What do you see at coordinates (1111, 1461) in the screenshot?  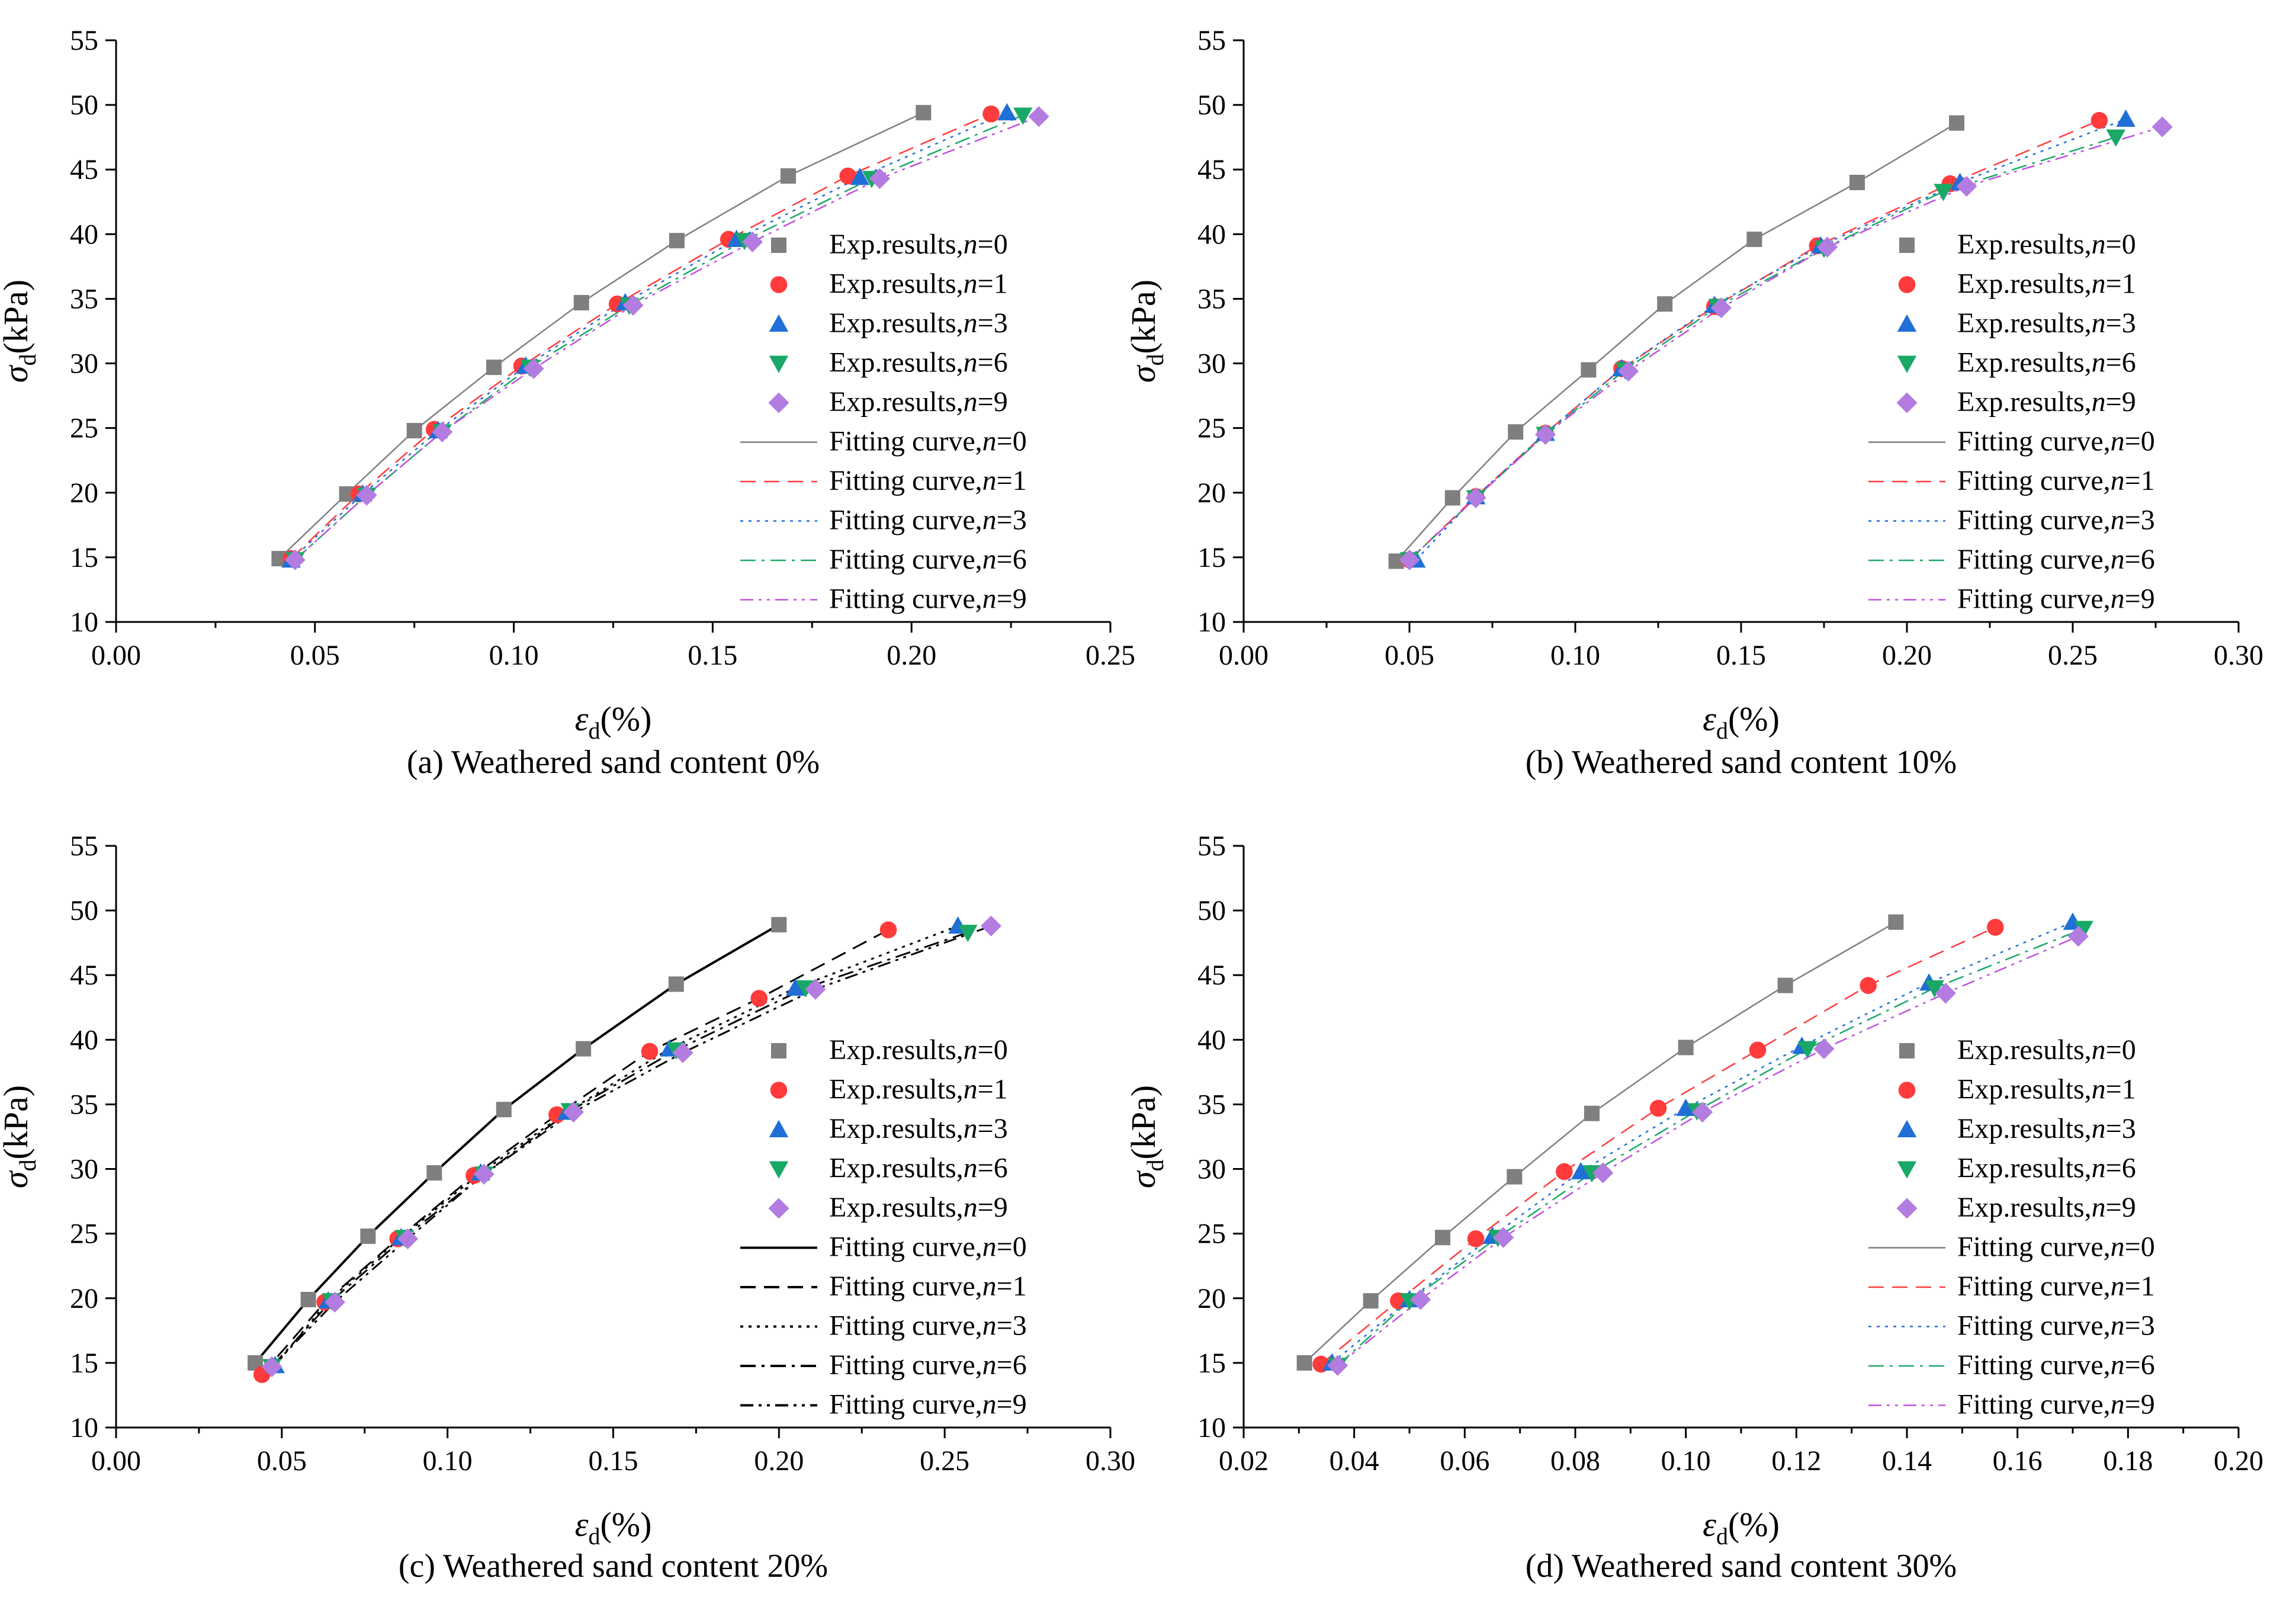 I see `x-tick-label: 0.30` at bounding box center [1111, 1461].